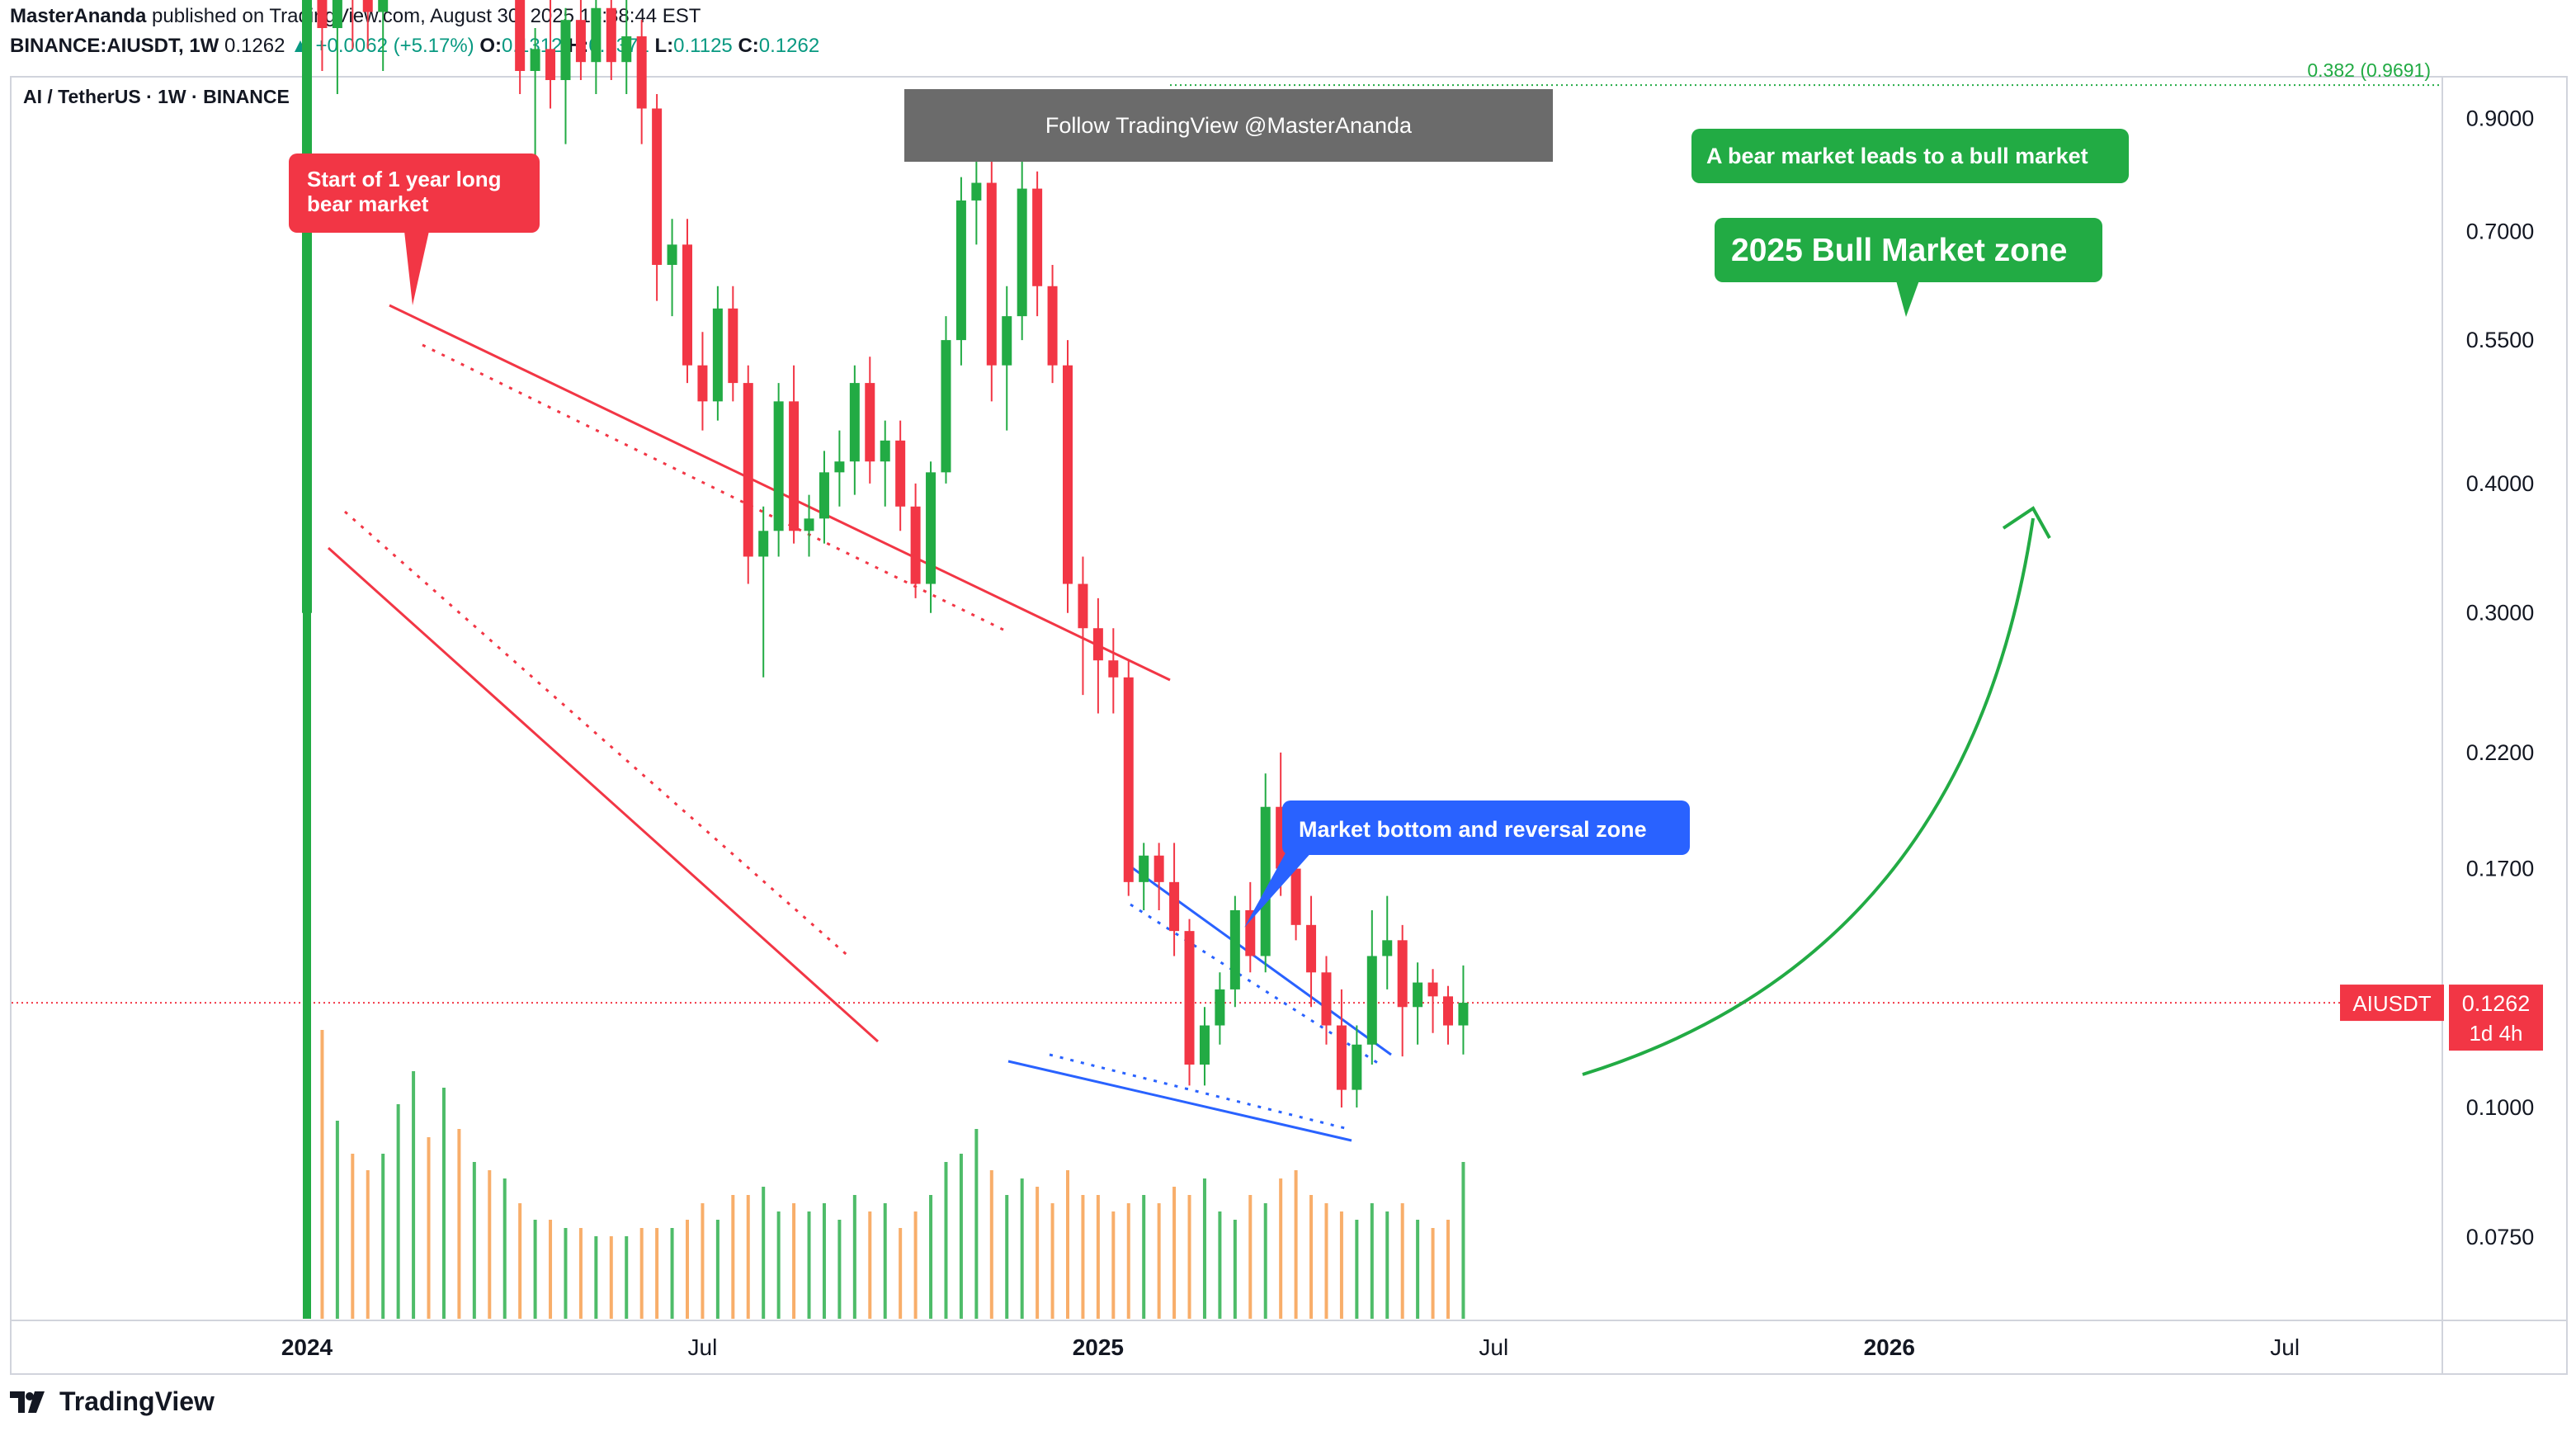  What do you see at coordinates (603, 794) in the screenshot?
I see `bear-trendline-lower` at bounding box center [603, 794].